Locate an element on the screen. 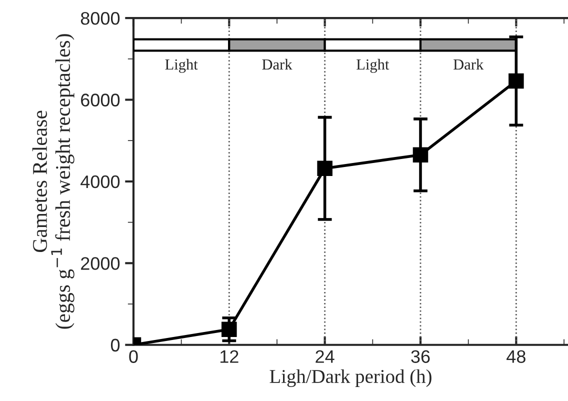 The height and width of the screenshot is (401, 568). y-tick-label: 4000 is located at coordinates (100, 181).